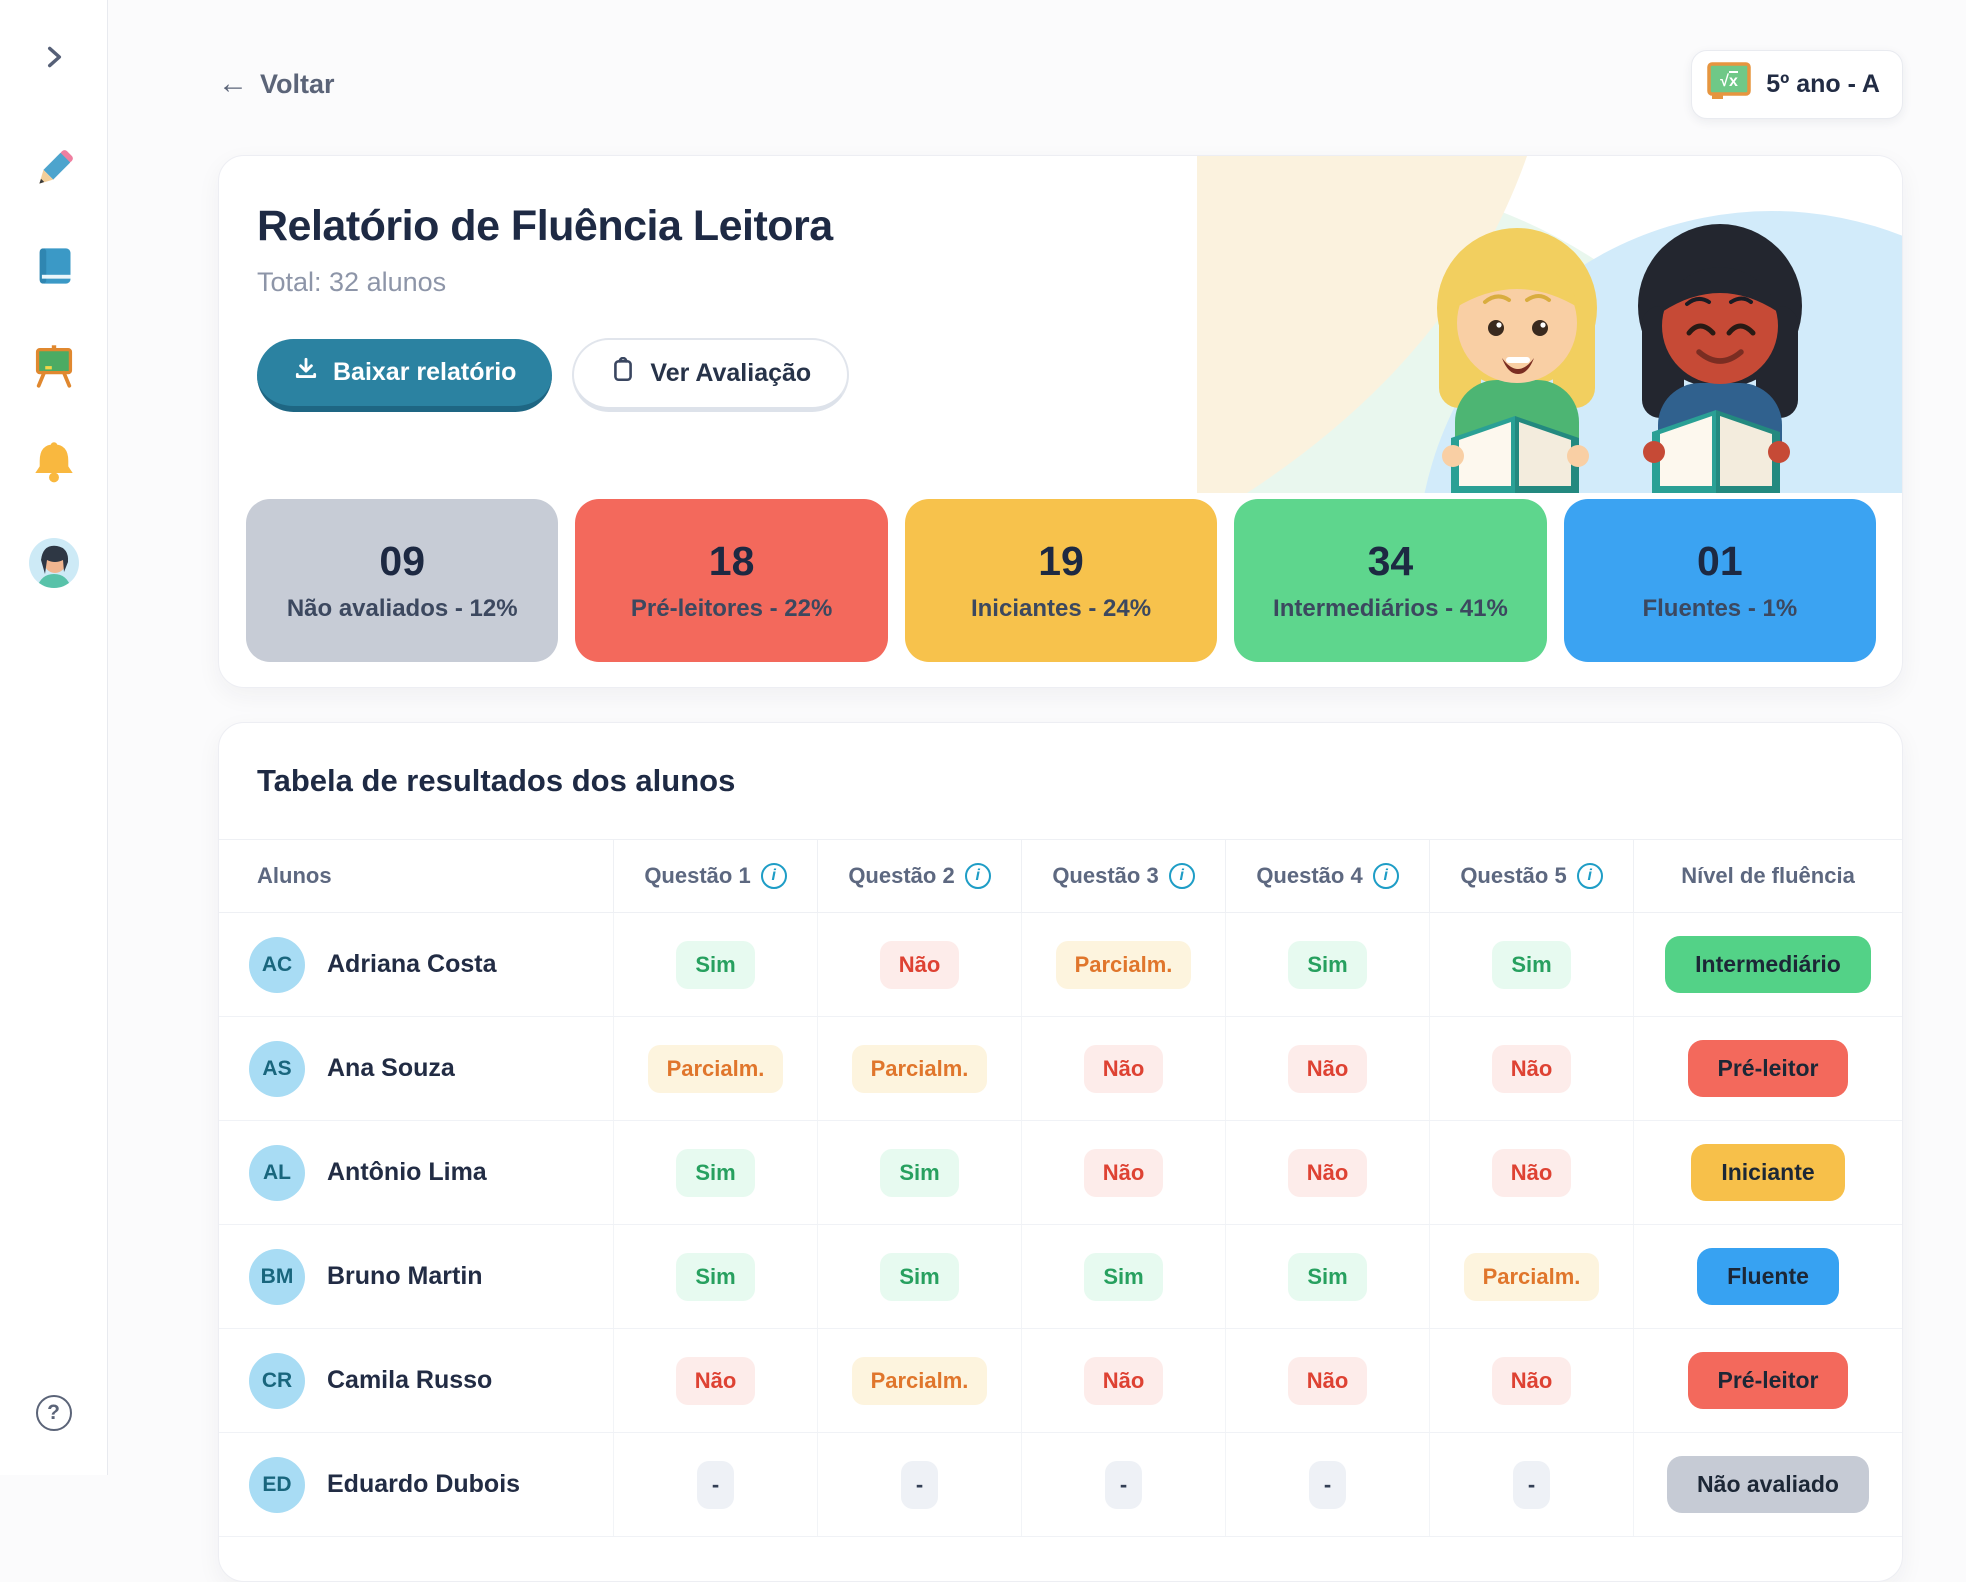 This screenshot has width=1966, height=1582. I want to click on view-assessment-button: Ver Avaliação, so click(711, 375).